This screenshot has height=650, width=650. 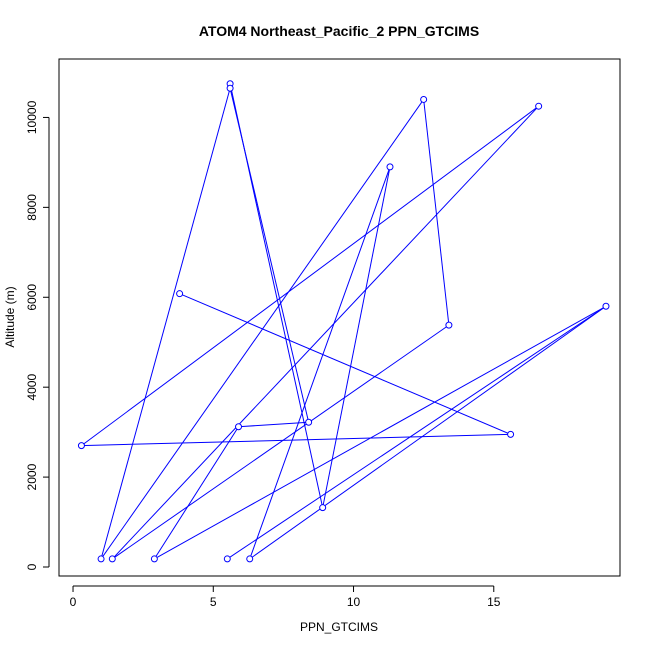 What do you see at coordinates (32, 297) in the screenshot?
I see `y-tick-label: 6000` at bounding box center [32, 297].